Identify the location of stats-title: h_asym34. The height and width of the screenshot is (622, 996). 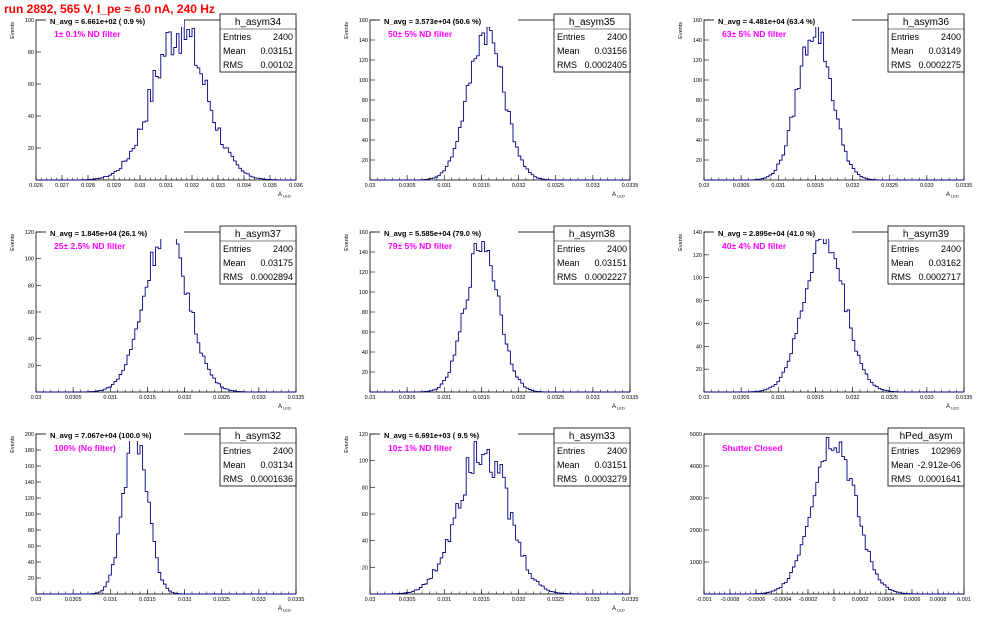
(258, 22).